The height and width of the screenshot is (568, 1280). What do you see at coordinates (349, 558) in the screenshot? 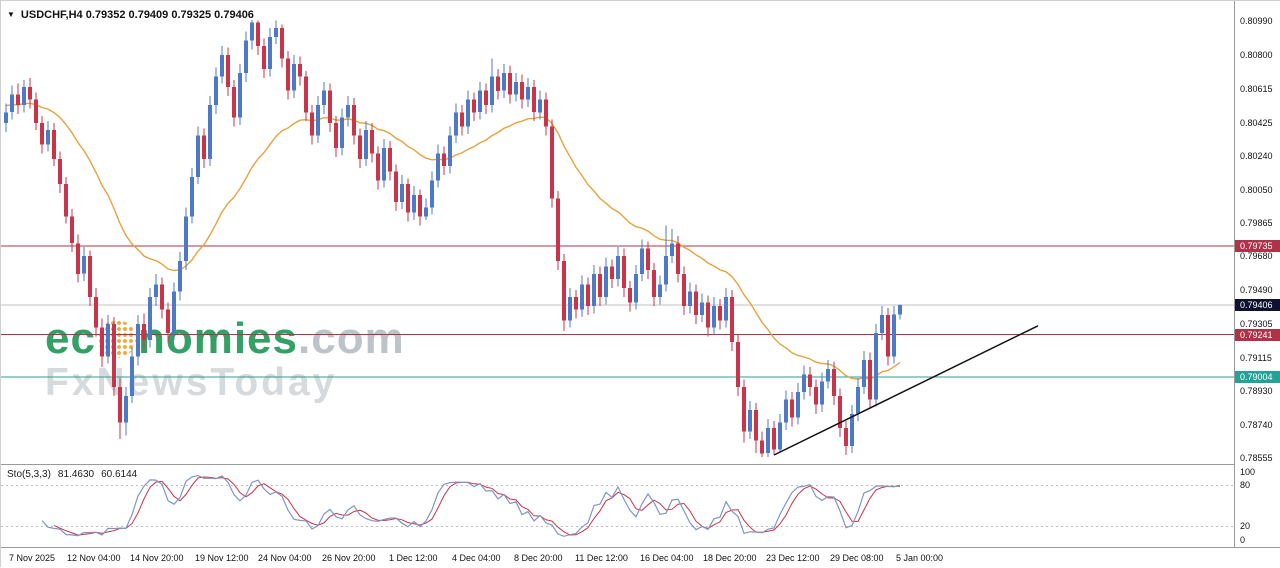
I see `time-axis-label: 26 Nov 20:00` at bounding box center [349, 558].